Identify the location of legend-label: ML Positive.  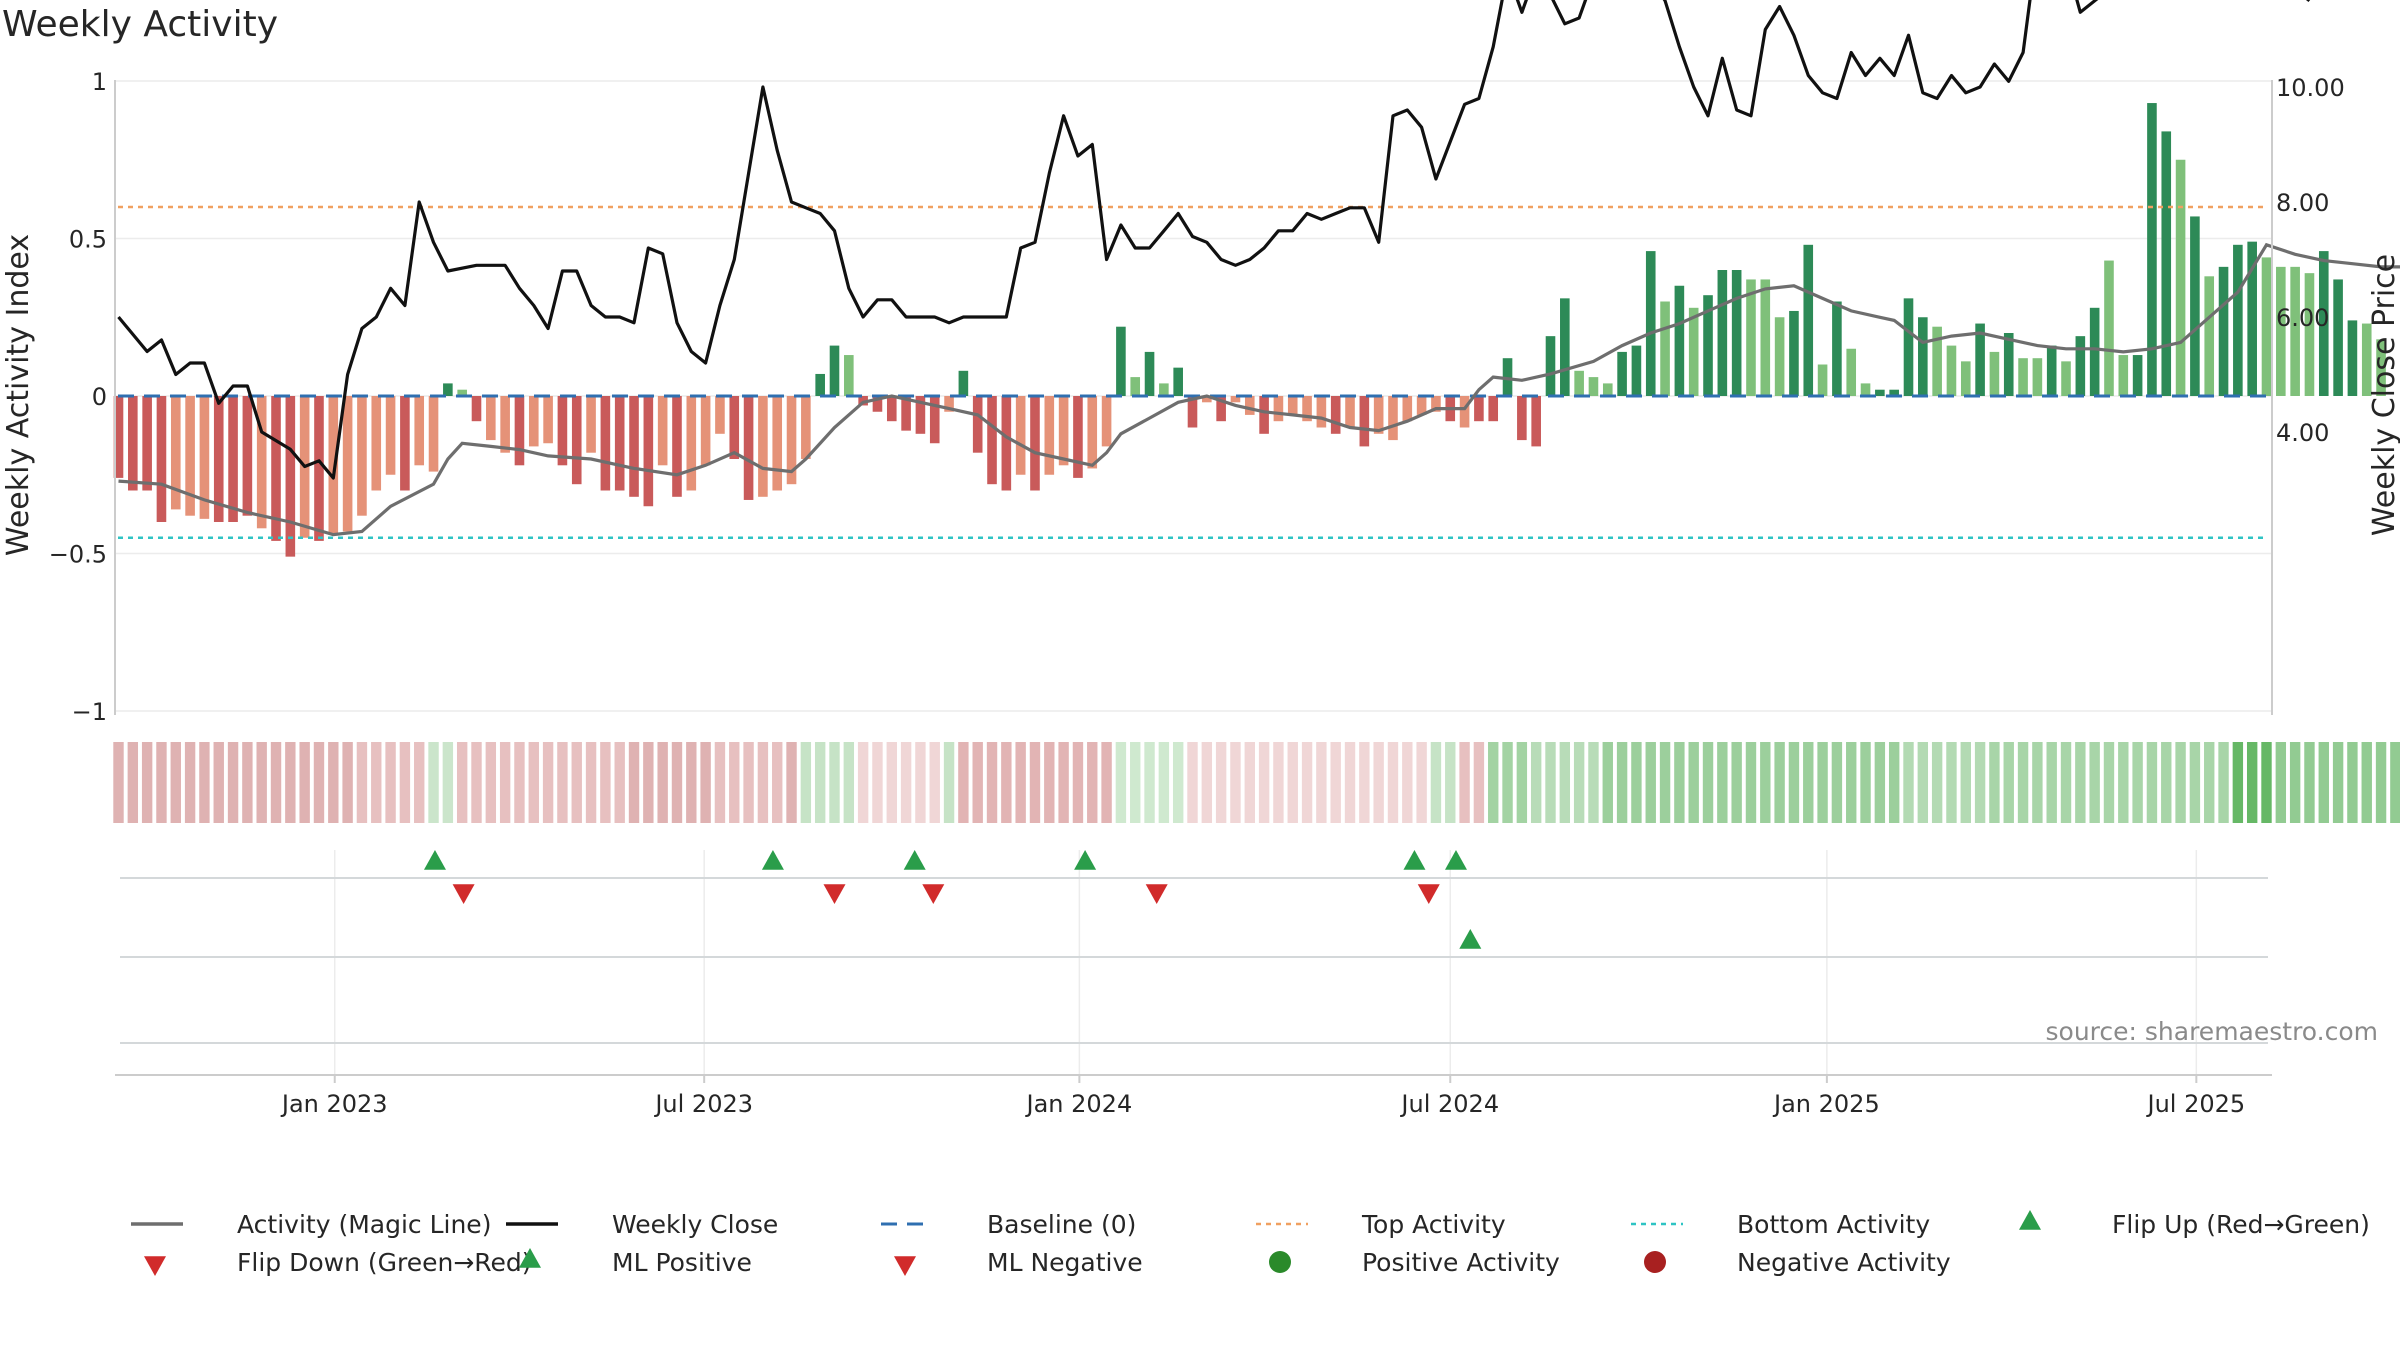
(682, 1262).